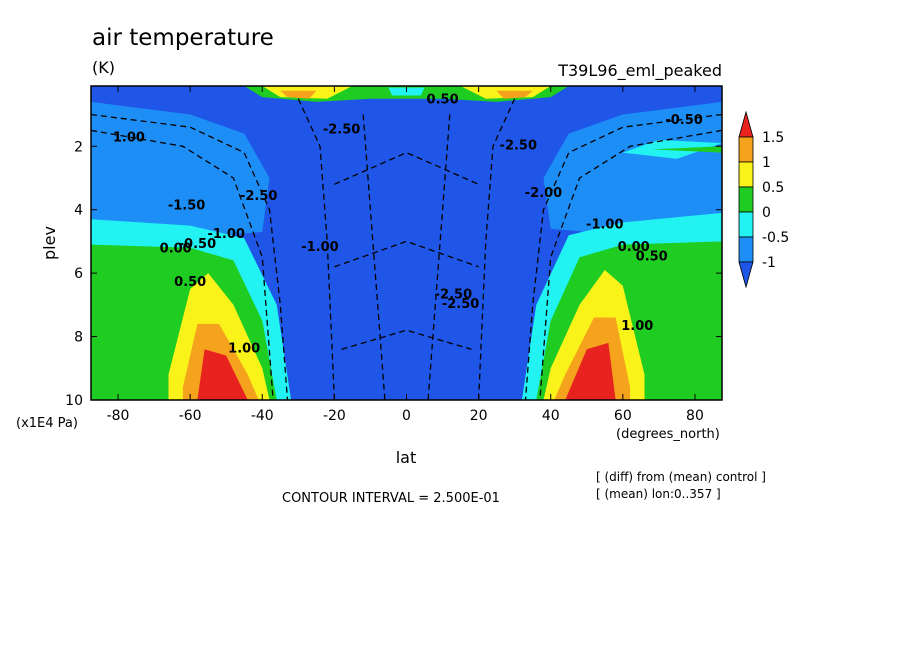 This screenshot has height=654, width=904. Describe the element at coordinates (186, 206) in the screenshot. I see `contour-label-5: -1.50` at that location.